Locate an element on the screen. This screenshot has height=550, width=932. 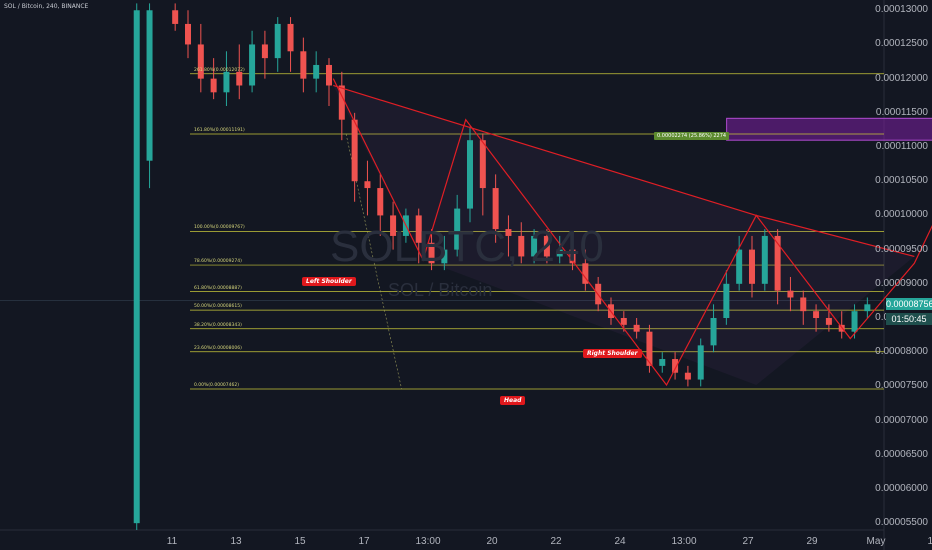
y-tick-label: 0.00011000 is located at coordinates (901, 147).